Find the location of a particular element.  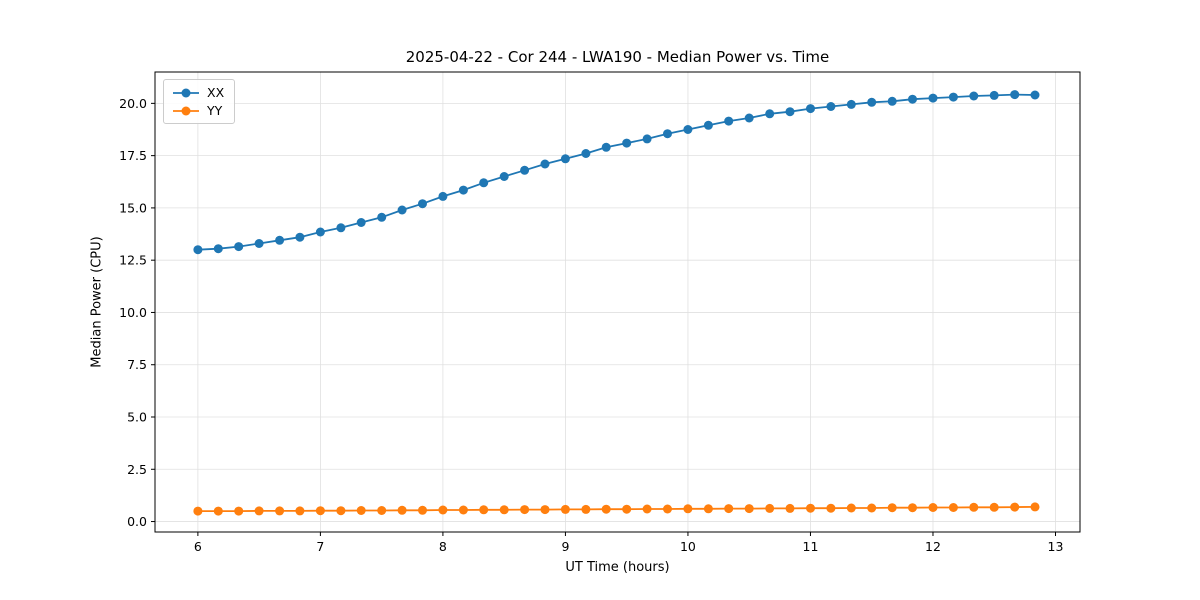

x-tick-label: 7 is located at coordinates (320, 546).